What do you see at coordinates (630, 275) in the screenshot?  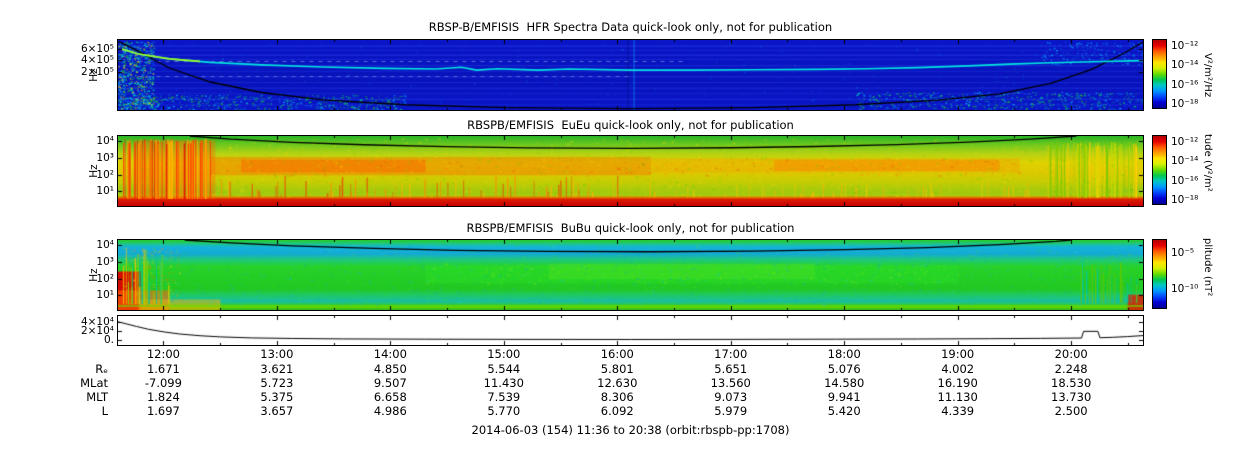 I see `buBu-spectrogram-canvas` at bounding box center [630, 275].